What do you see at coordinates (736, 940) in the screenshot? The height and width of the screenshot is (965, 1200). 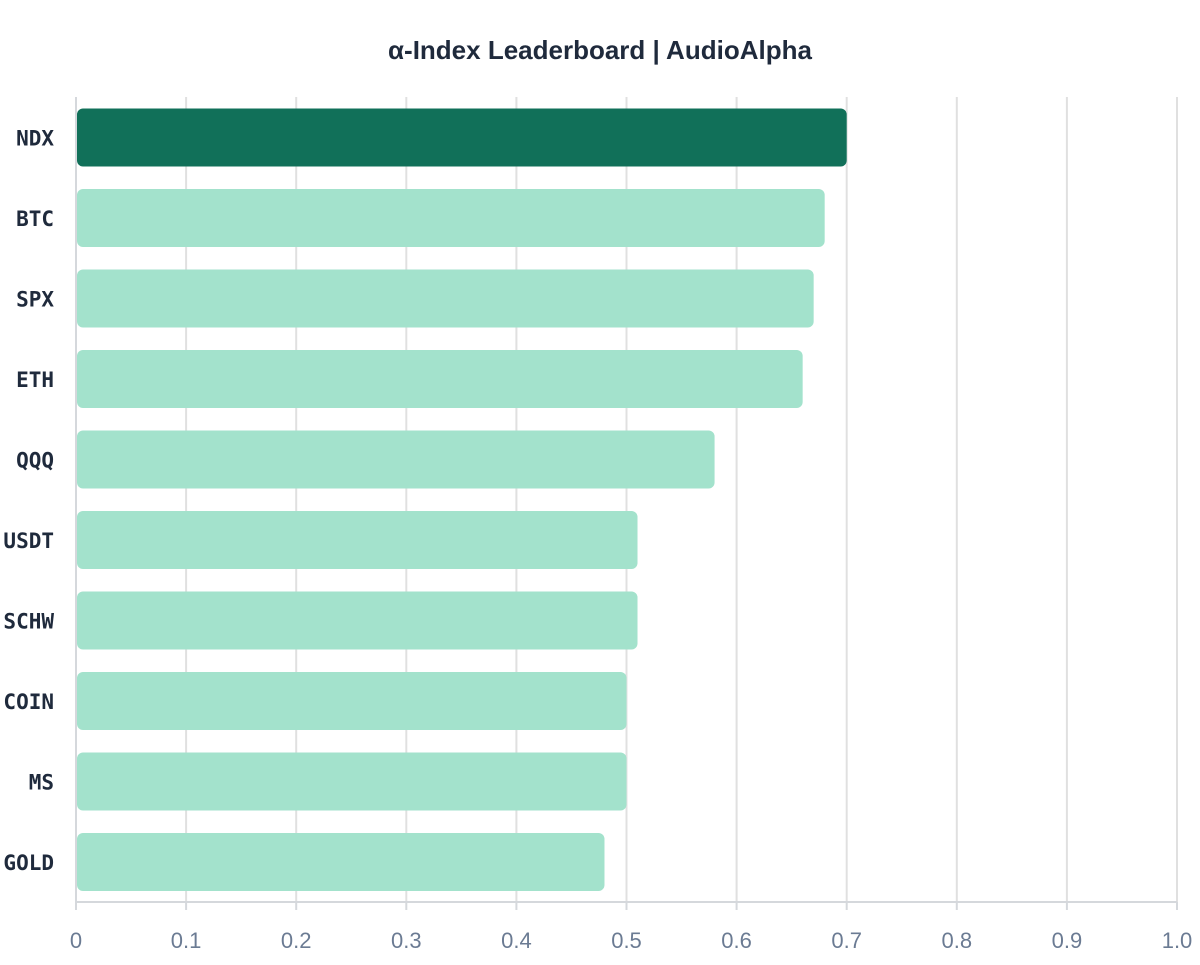 I see `x-tick-label: 0.6` at bounding box center [736, 940].